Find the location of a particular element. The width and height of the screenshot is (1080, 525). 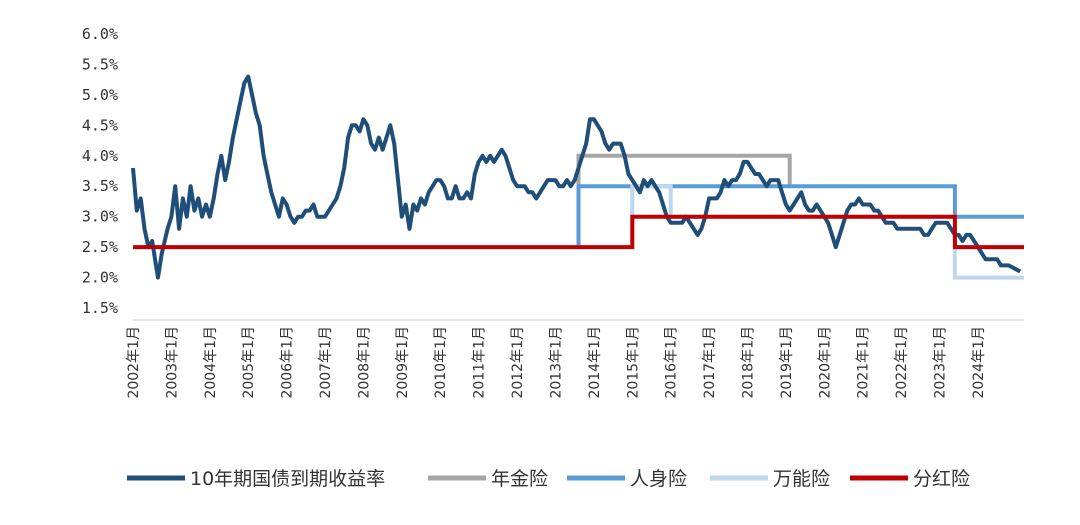

x-tick-label: 2015年1月 is located at coordinates (633, 362).